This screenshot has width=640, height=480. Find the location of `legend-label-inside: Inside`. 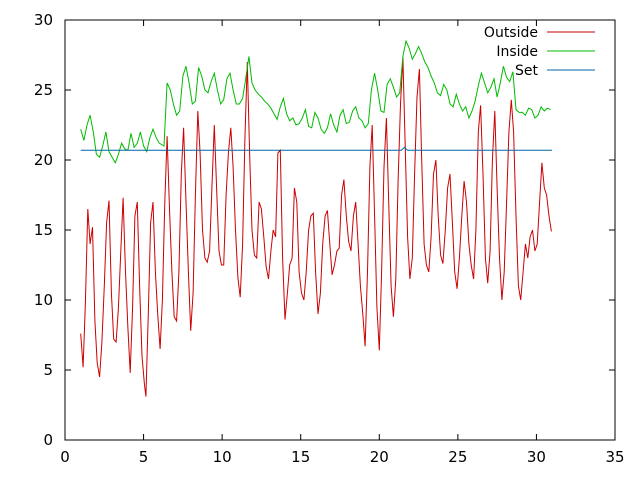

legend-label-inside: Inside is located at coordinates (517, 52).